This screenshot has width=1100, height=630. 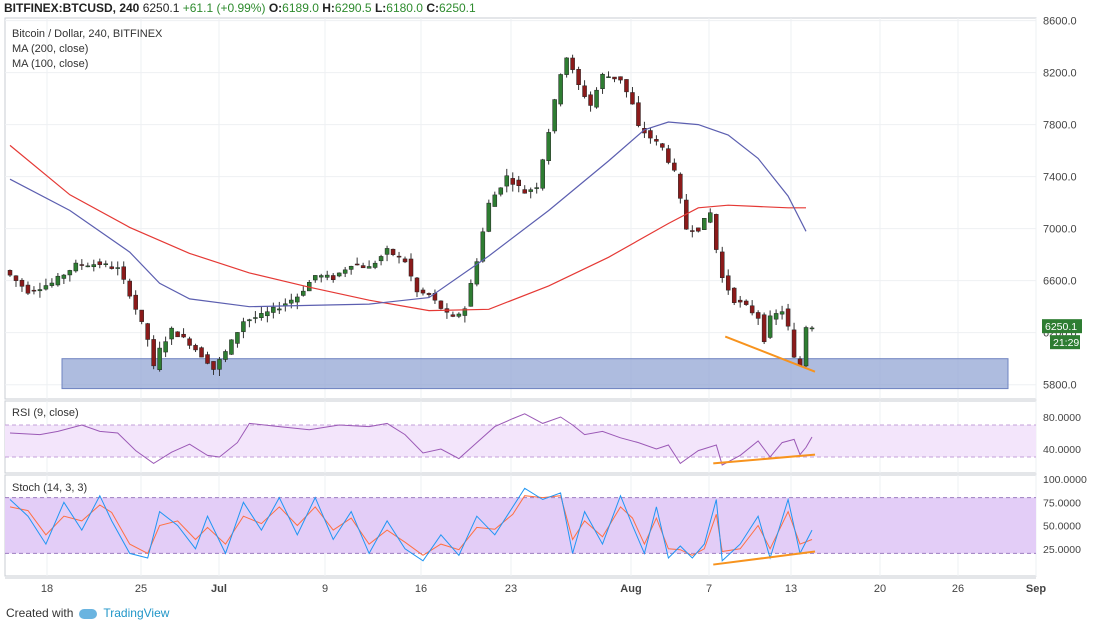 What do you see at coordinates (300, 8) in the screenshot?
I see `open-value: 6189.0` at bounding box center [300, 8].